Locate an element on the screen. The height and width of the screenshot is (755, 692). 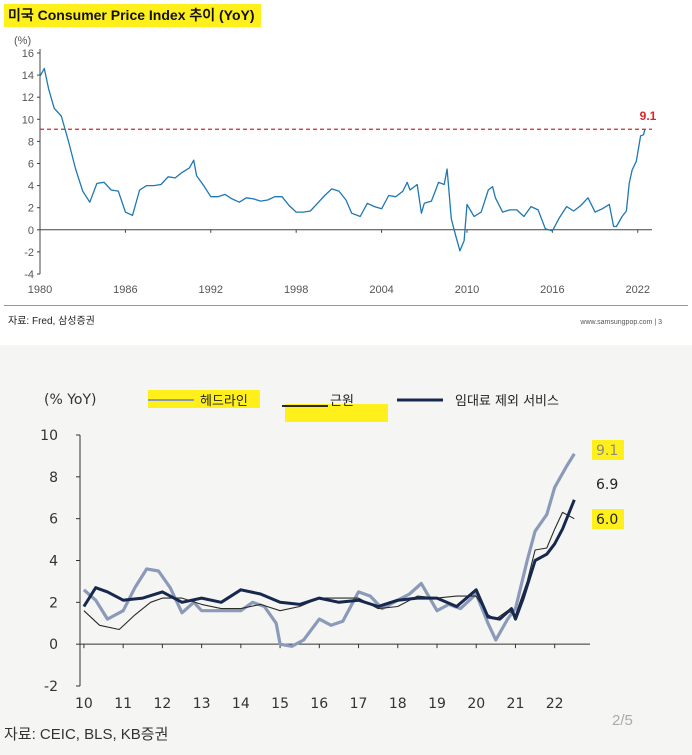
y-tick-label: 14 is located at coordinates (28, 76).